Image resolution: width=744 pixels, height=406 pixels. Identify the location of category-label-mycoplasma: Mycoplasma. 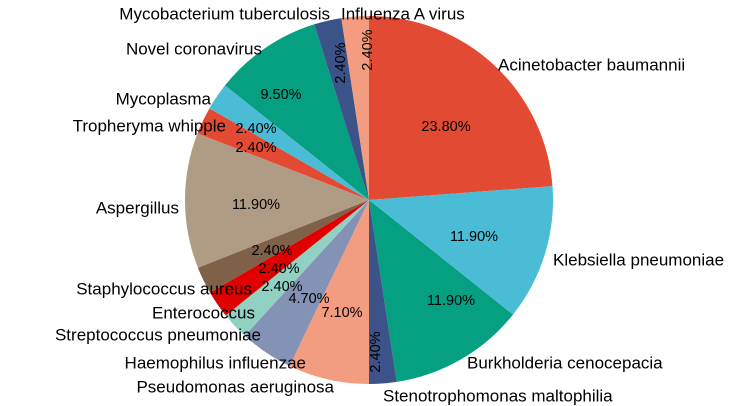
(164, 98).